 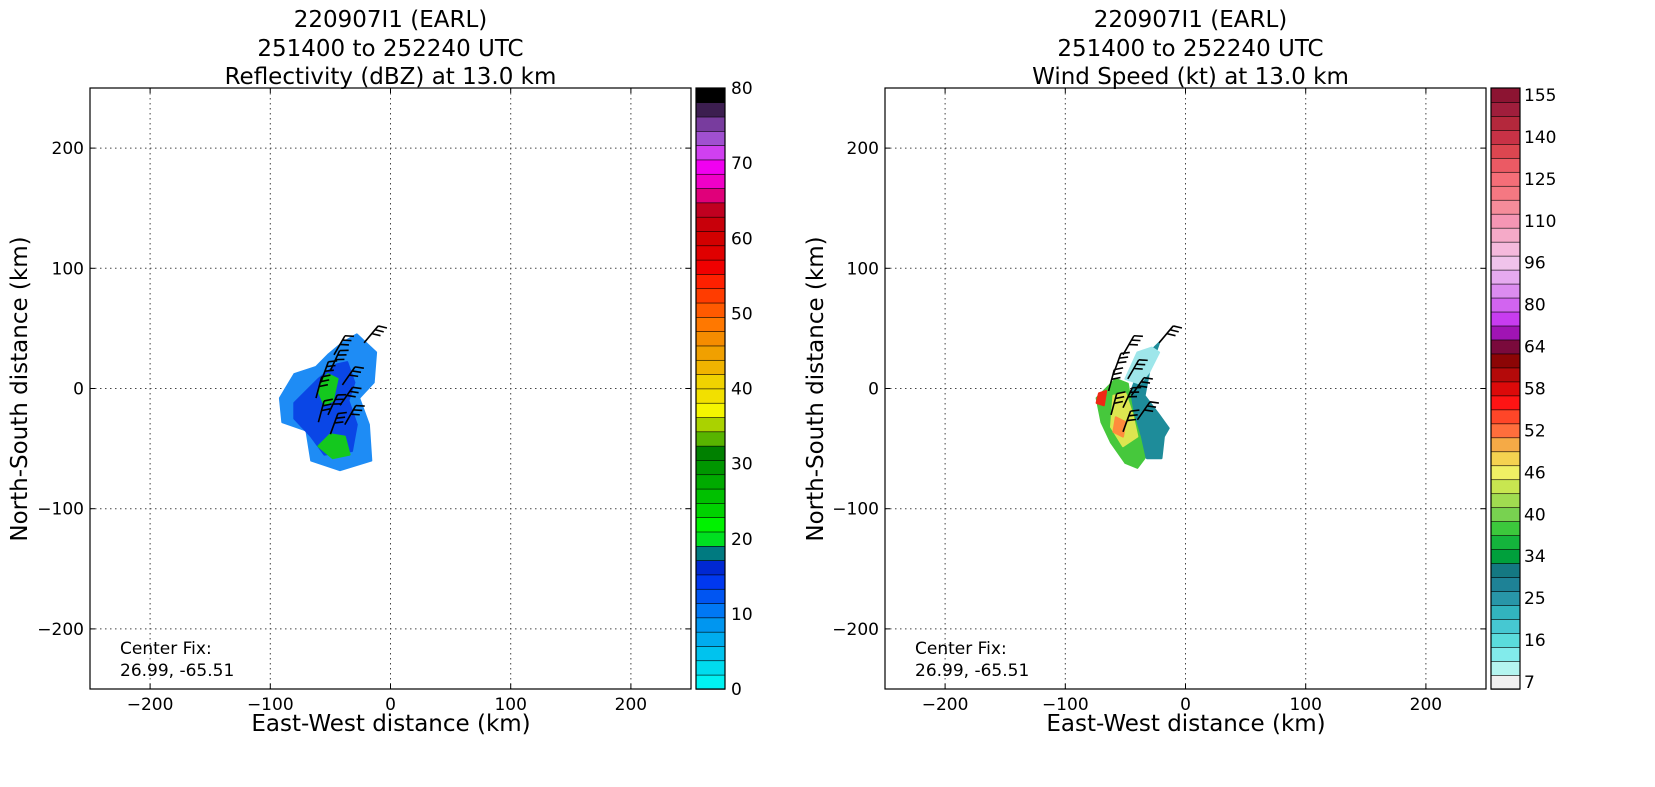 What do you see at coordinates (1529, 683) in the screenshot?
I see `colorbar-tick-label: 7` at bounding box center [1529, 683].